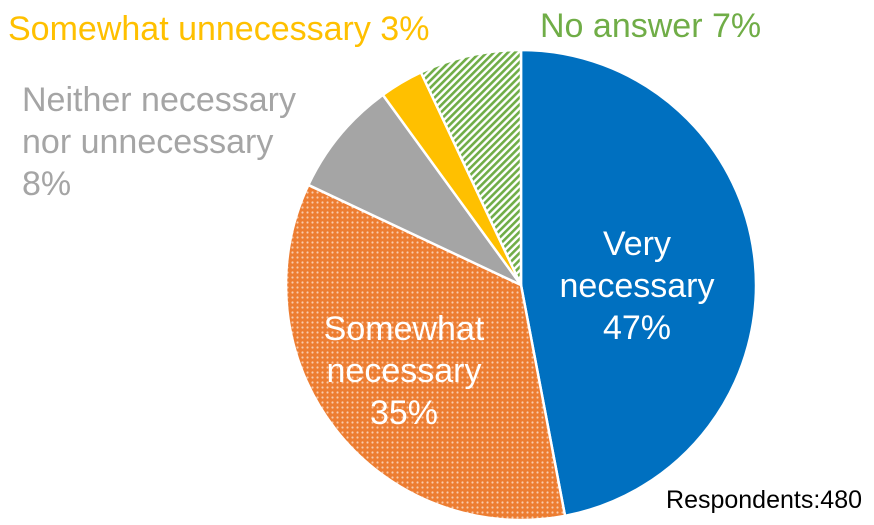  Describe the element at coordinates (404, 329) in the screenshot. I see `slice-label-line: Somewhat` at that location.